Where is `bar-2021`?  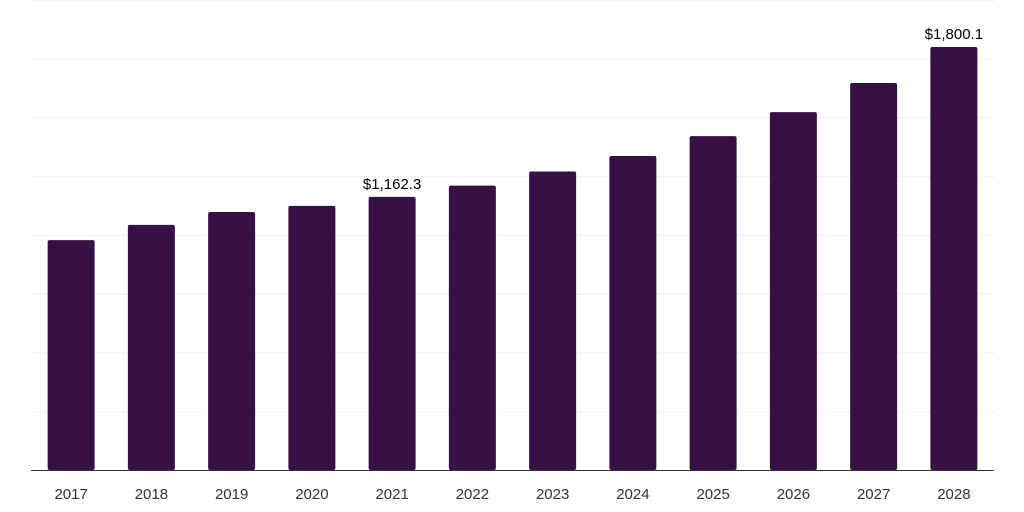
bar-2021 is located at coordinates (392, 333).